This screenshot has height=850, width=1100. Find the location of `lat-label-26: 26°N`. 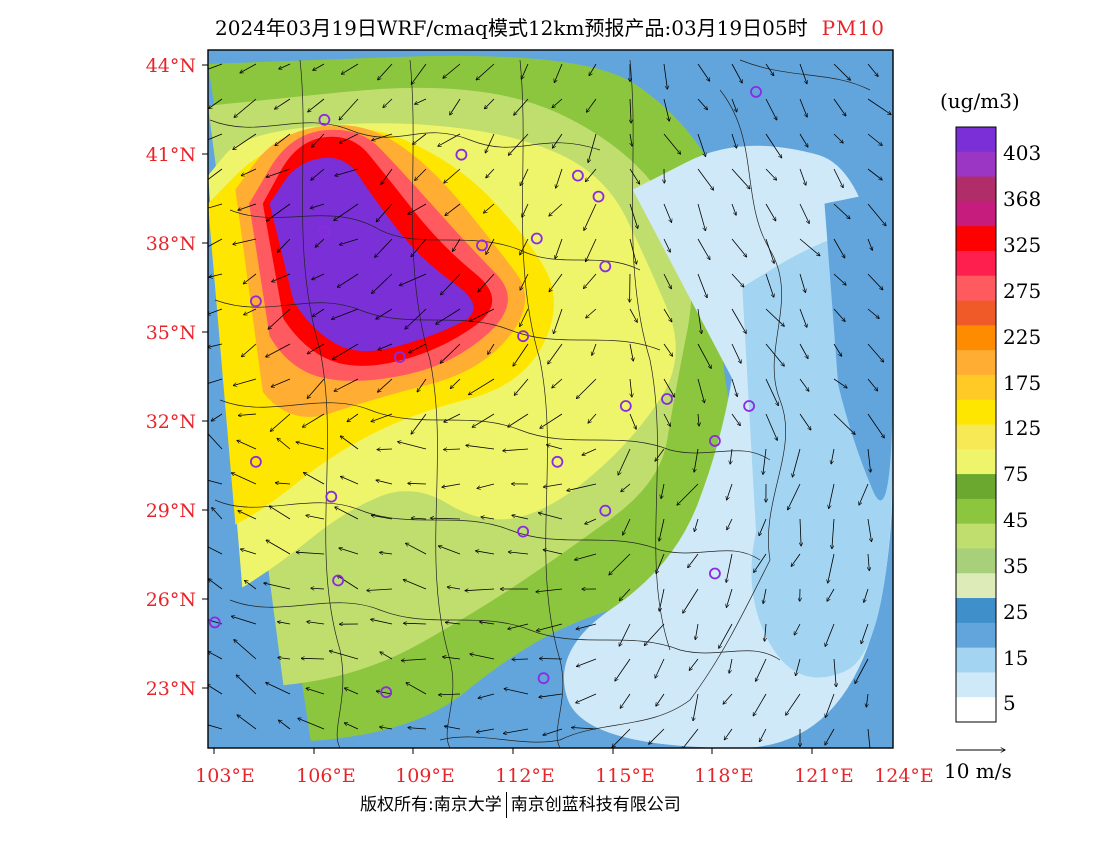

lat-label-26: 26°N is located at coordinates (171, 600).